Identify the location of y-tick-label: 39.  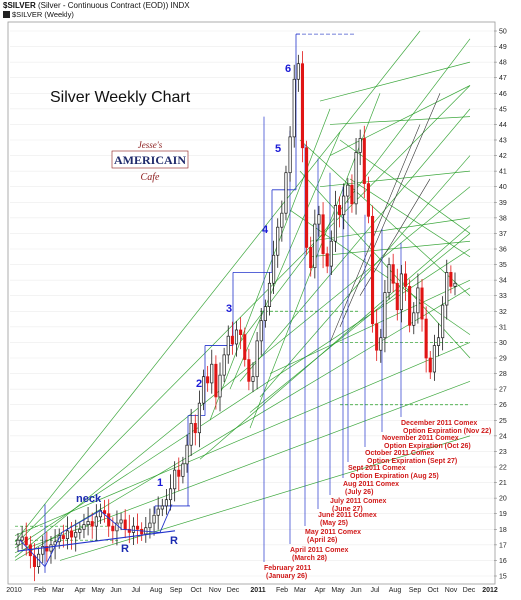
(503, 203).